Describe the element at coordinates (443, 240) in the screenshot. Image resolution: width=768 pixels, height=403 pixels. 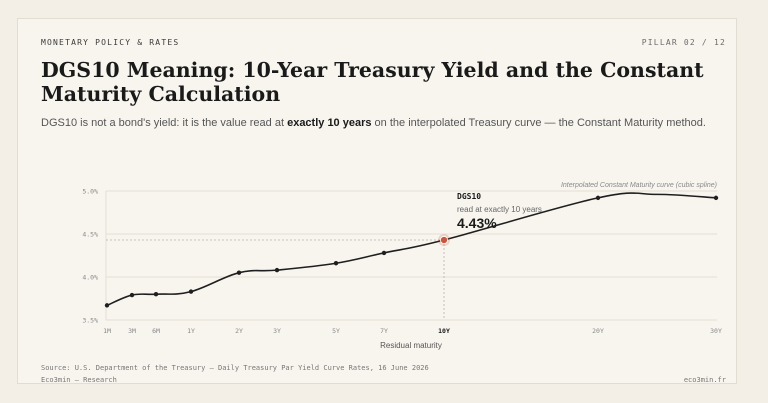
I see `highlight-point-10y` at that location.